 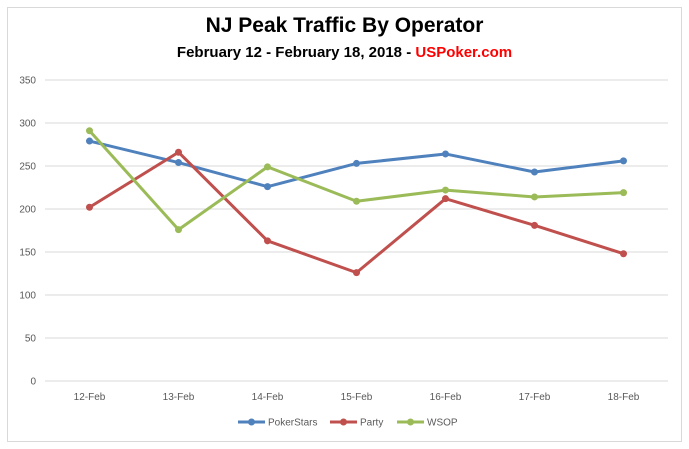 What do you see at coordinates (179, 397) in the screenshot?
I see `x-tick-label: 13-Feb` at bounding box center [179, 397].